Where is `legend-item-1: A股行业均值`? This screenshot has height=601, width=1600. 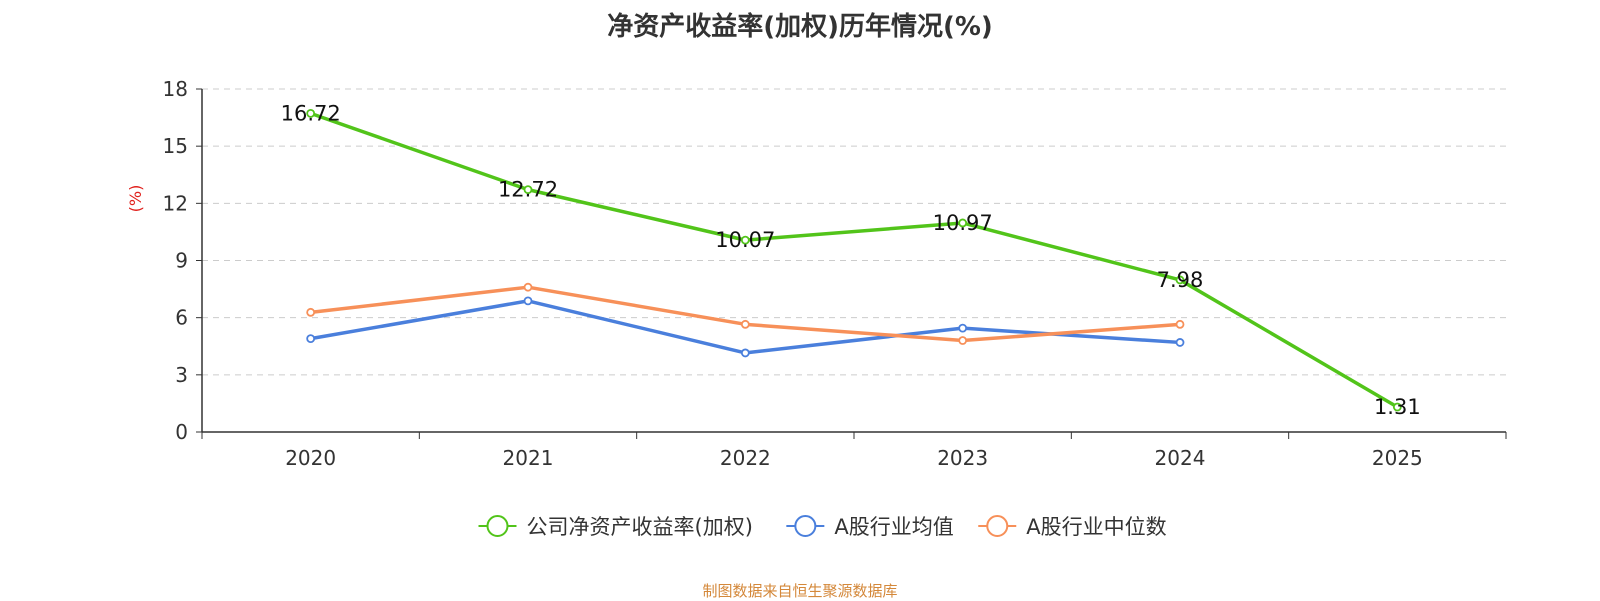
legend-item-1: A股行业均值 is located at coordinates (870, 527).